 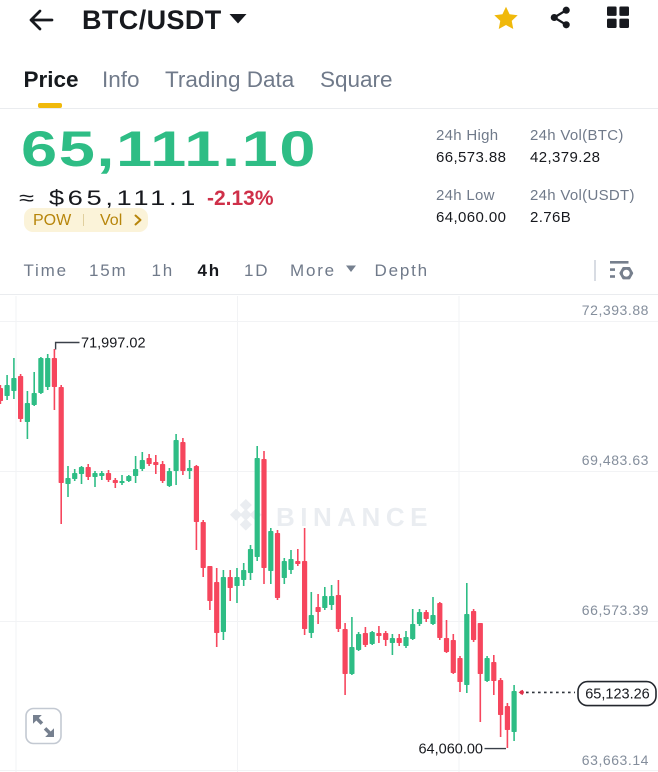 I want to click on svg-text: 65,123.26, so click(x=617, y=694).